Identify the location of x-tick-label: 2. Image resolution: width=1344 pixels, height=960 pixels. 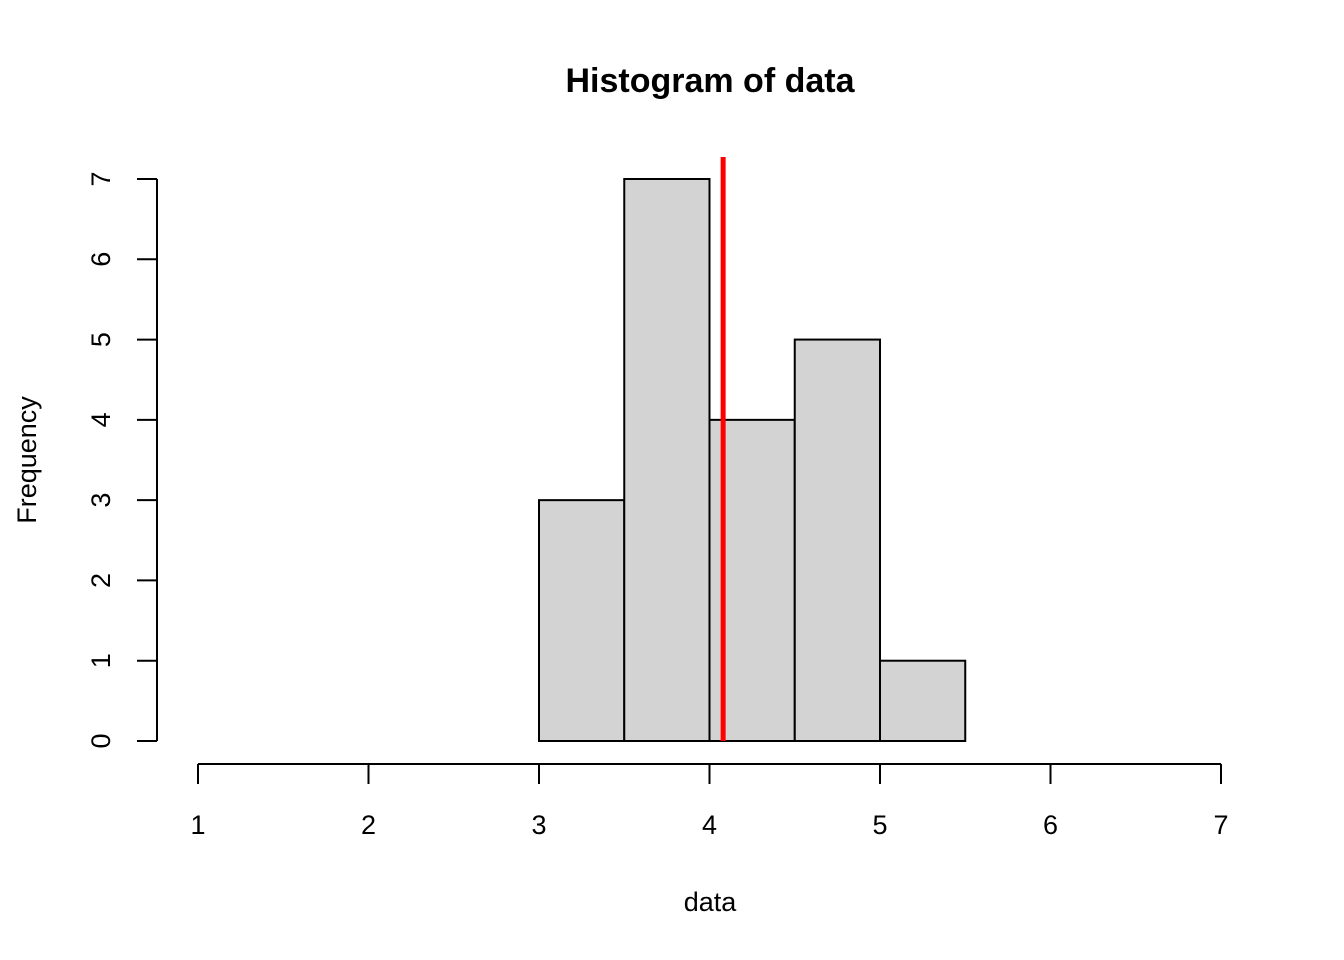
(368, 825).